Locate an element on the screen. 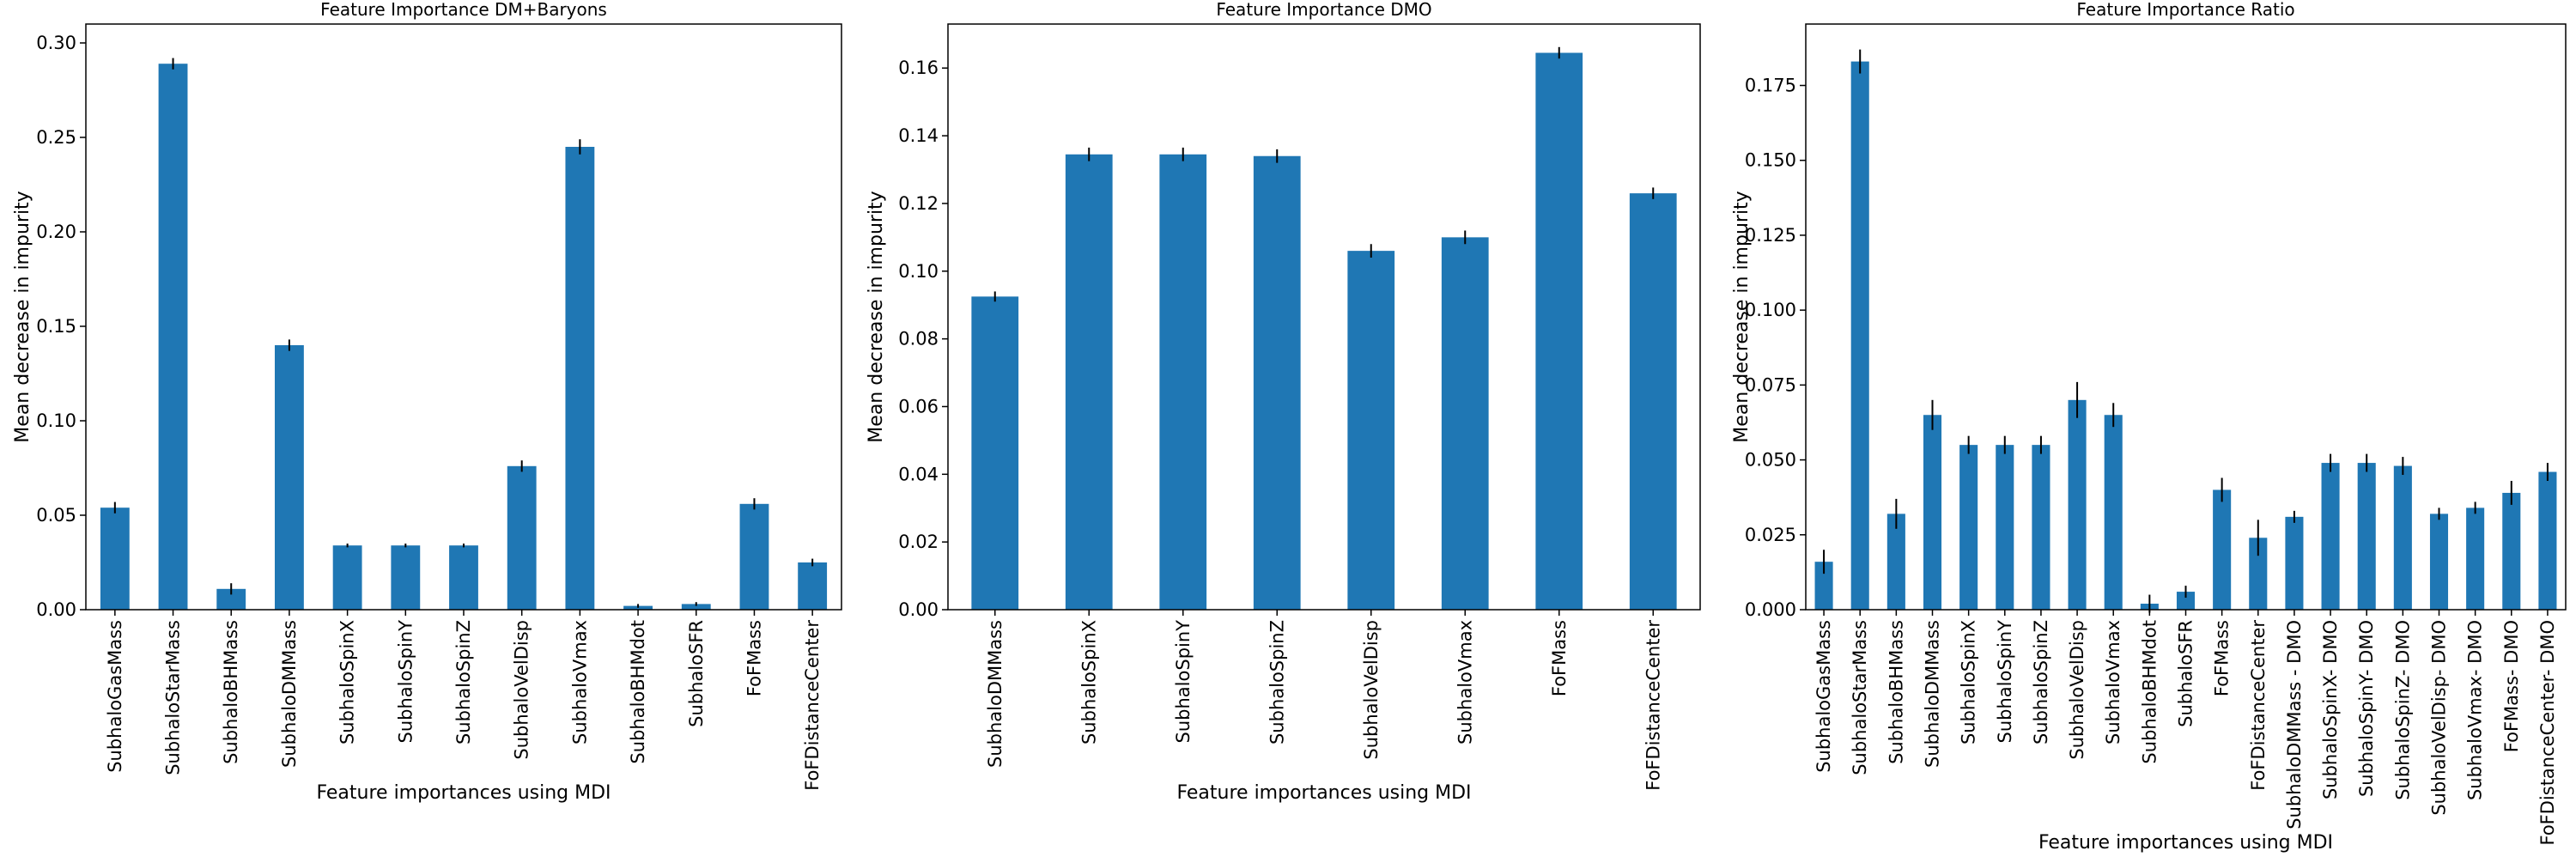  bar-SubhaloDMMass-DMO is located at coordinates (2295, 563).